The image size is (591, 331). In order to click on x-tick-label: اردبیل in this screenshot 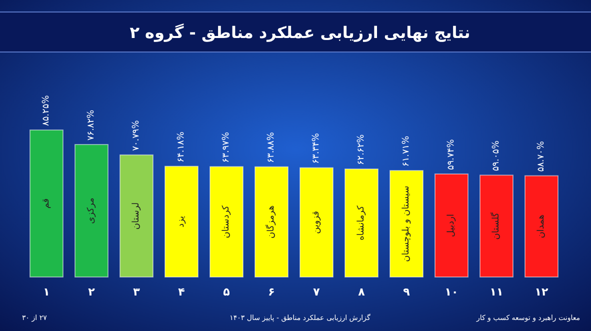, I will do `click(451, 225)`.